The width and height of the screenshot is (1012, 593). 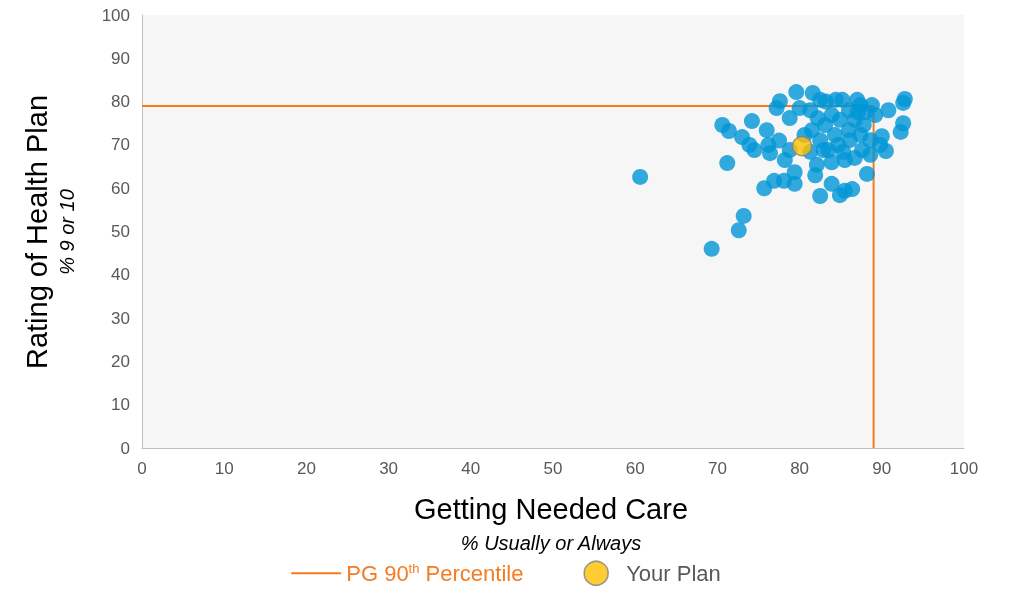 What do you see at coordinates (67, 232) in the screenshot?
I see `text: % 9 or 10` at bounding box center [67, 232].